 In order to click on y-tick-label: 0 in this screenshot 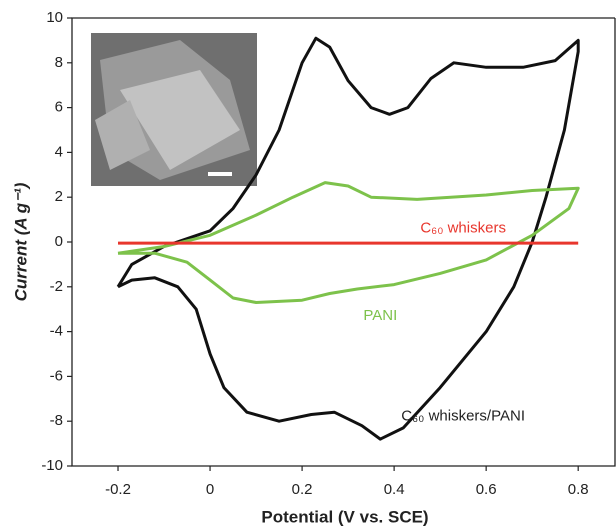, I will do `click(59, 241)`.